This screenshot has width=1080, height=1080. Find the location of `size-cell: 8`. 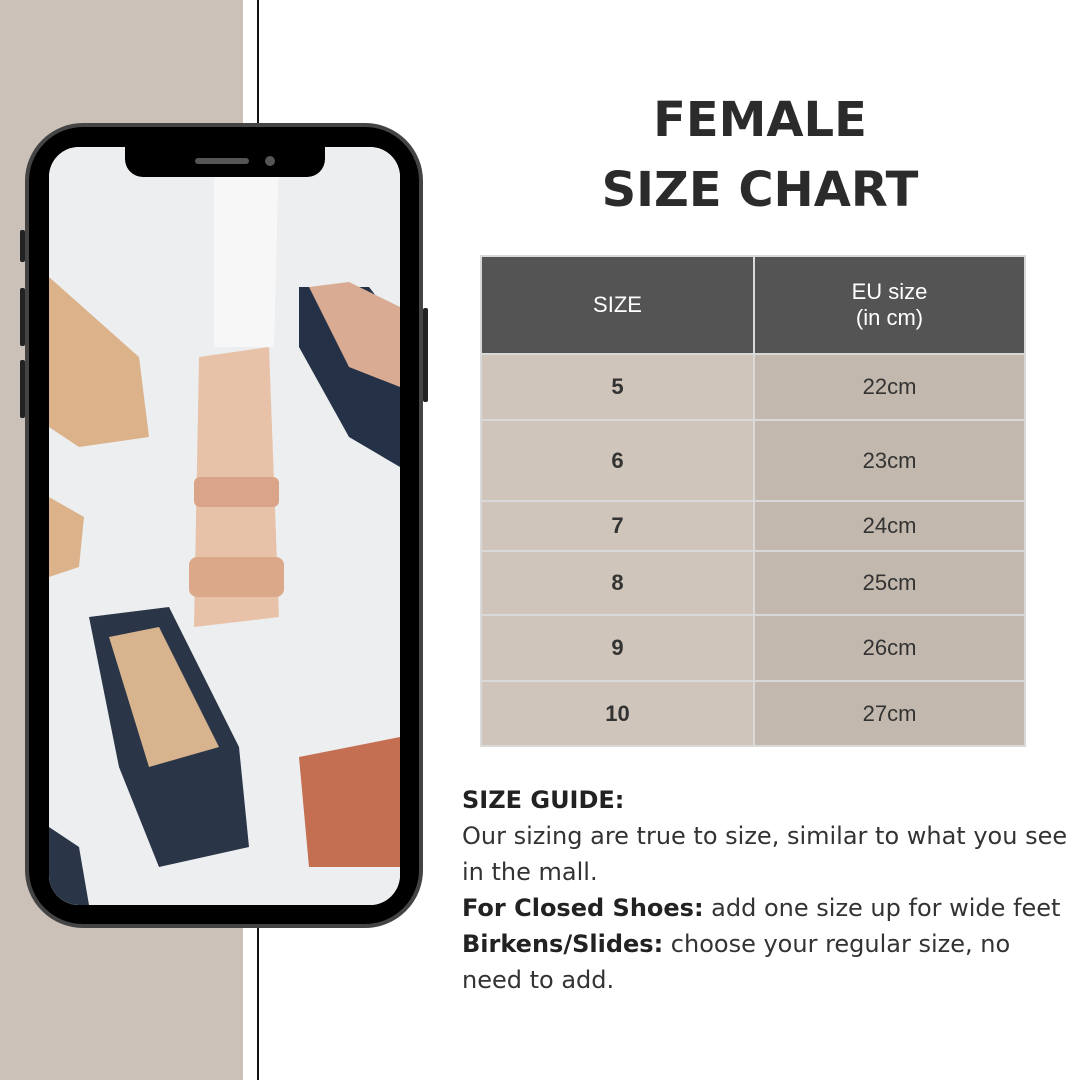

size-cell: 8 is located at coordinates (617, 583).